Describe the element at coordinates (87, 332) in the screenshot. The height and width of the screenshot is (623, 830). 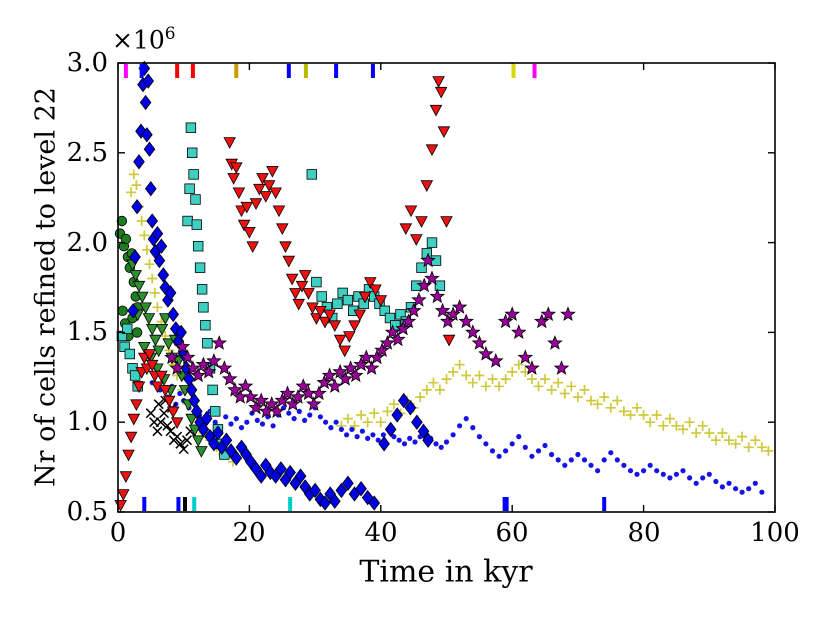
I see `ytick-label-1-5: 1.5` at that location.